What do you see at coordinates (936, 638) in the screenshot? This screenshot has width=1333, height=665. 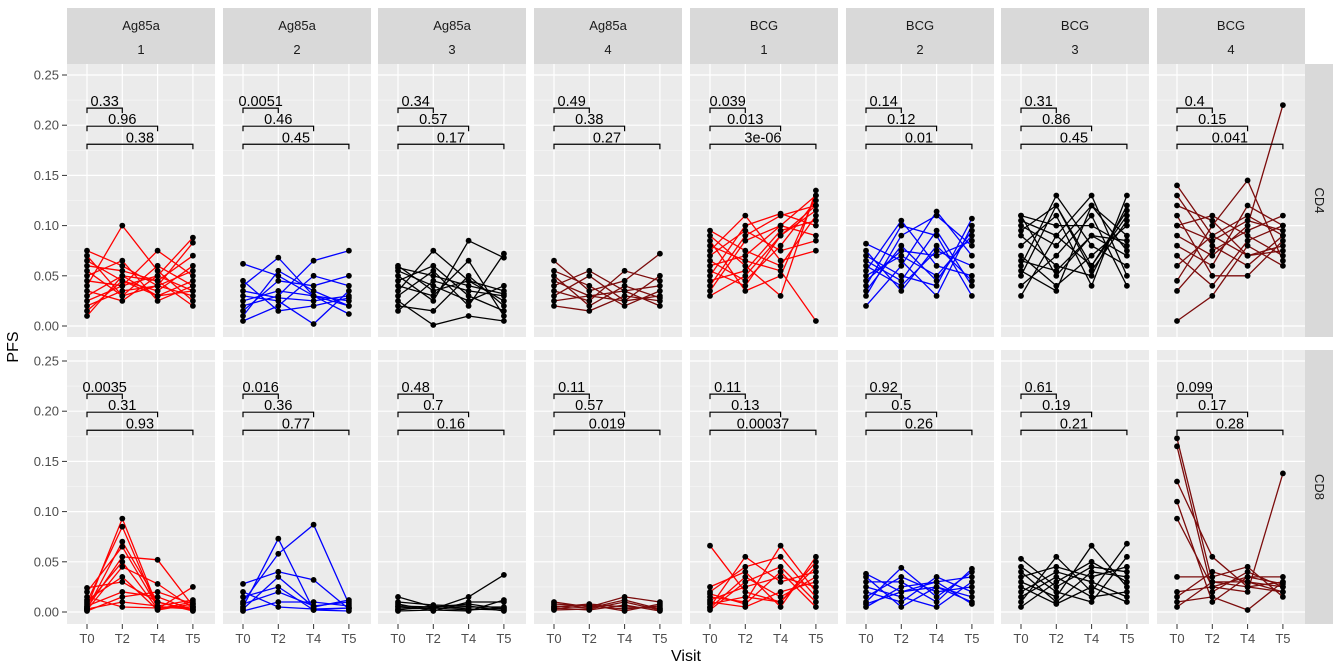 I see `x-tick-label: T4` at bounding box center [936, 638].